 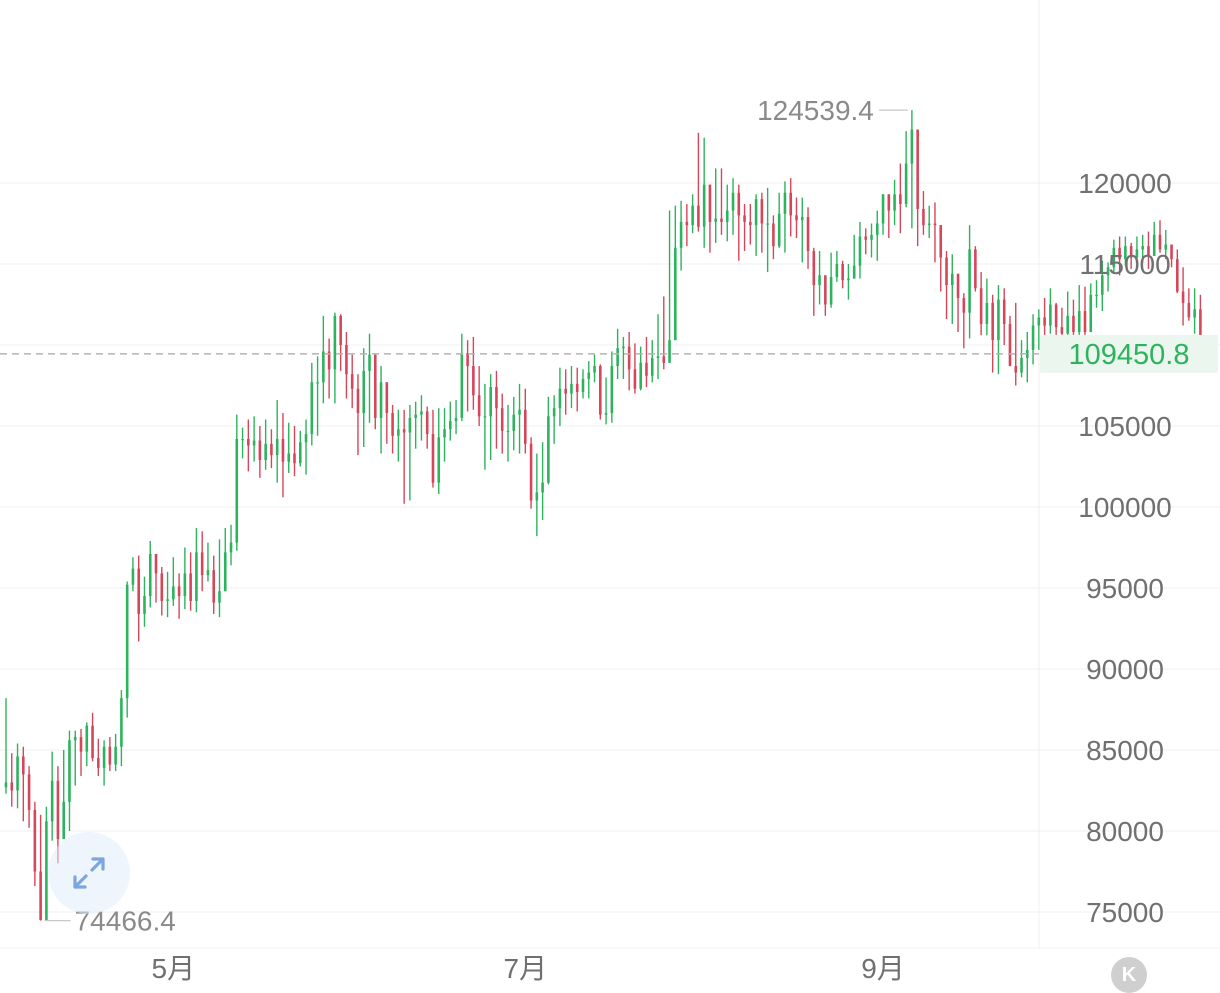 What do you see at coordinates (1129, 975) in the screenshot?
I see `candlestick-toggle-button: K` at bounding box center [1129, 975].